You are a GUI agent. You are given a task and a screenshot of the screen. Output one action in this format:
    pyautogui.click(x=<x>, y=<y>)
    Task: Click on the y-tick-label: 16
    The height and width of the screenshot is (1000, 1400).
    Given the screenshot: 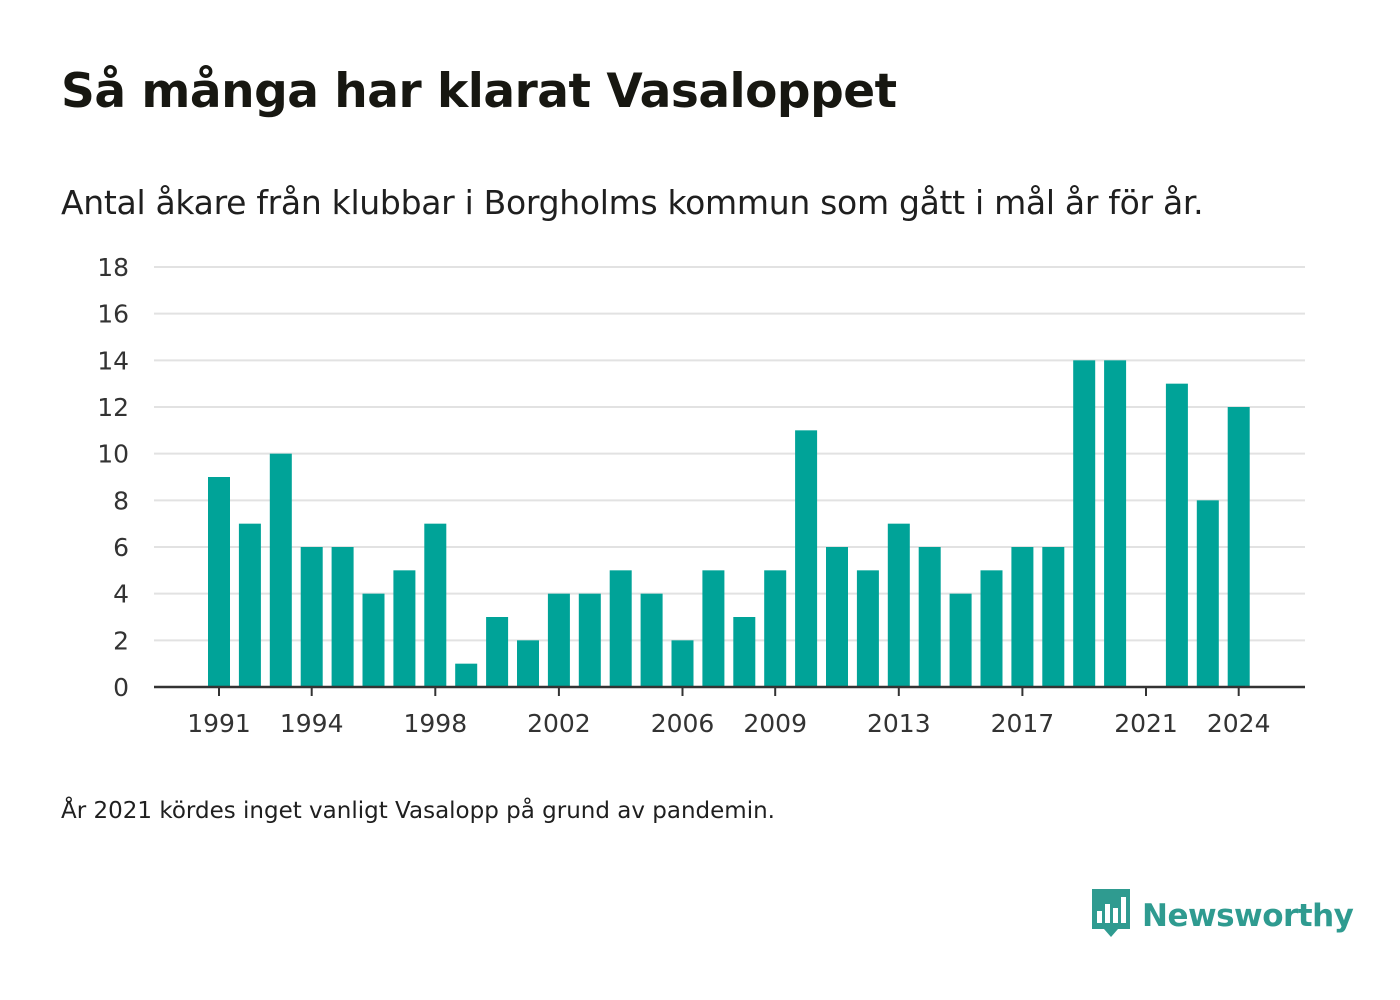 What is the action you would take?
    pyautogui.click(x=113, y=314)
    